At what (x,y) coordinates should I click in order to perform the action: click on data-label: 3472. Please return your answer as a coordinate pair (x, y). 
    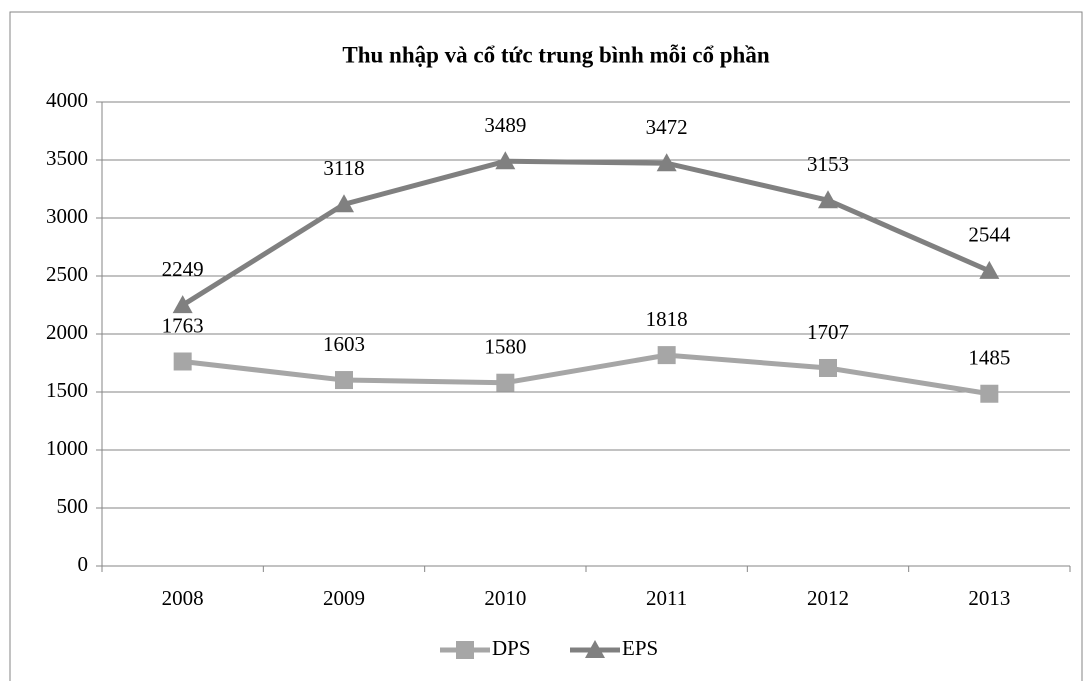
    Looking at the image, I should click on (667, 127).